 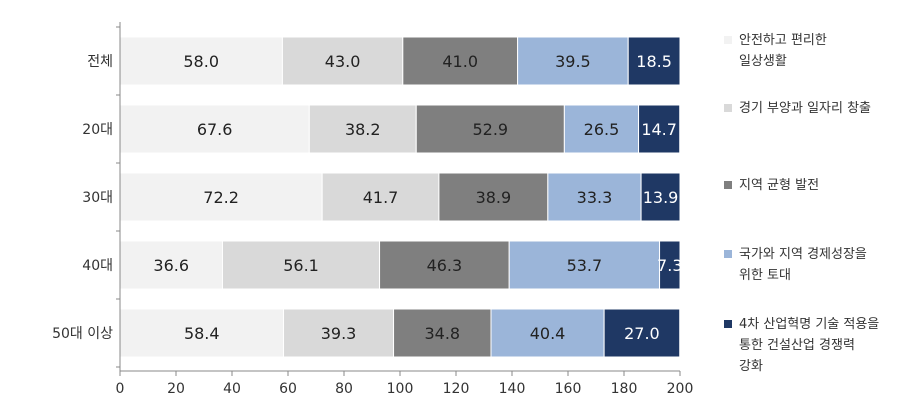 I want to click on bar-value-label: 41.0, so click(x=460, y=61).